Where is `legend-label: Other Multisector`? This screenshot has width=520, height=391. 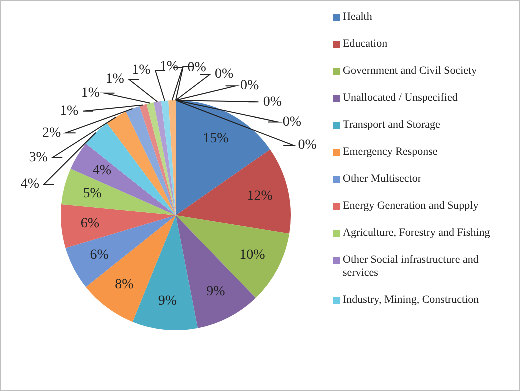 legend-label: Other Multisector is located at coordinates (382, 179).